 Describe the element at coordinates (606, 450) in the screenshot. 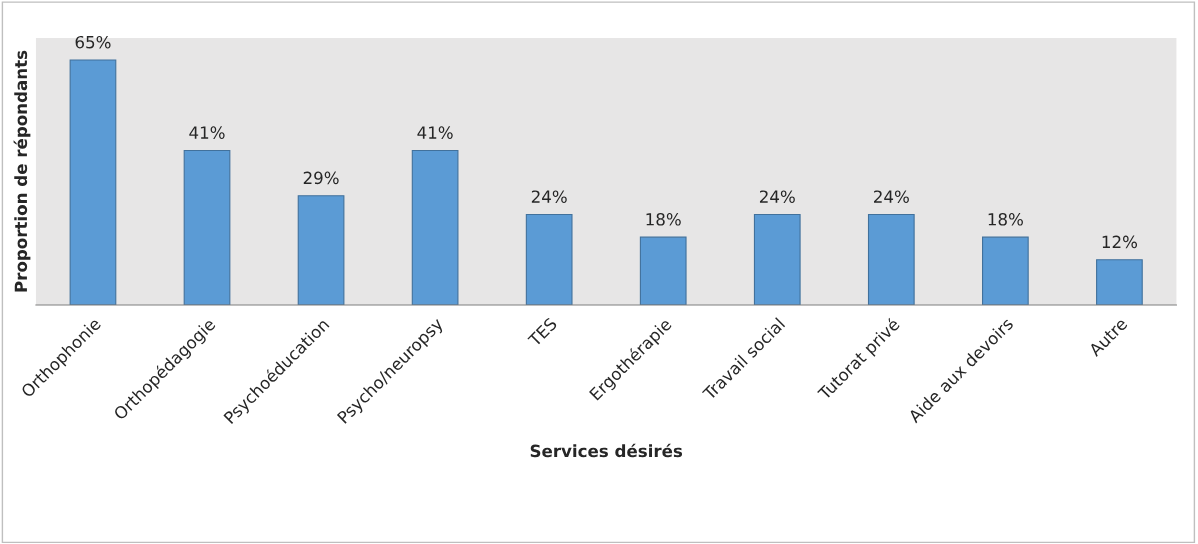

I see `x-axis-title: Services désirés` at that location.